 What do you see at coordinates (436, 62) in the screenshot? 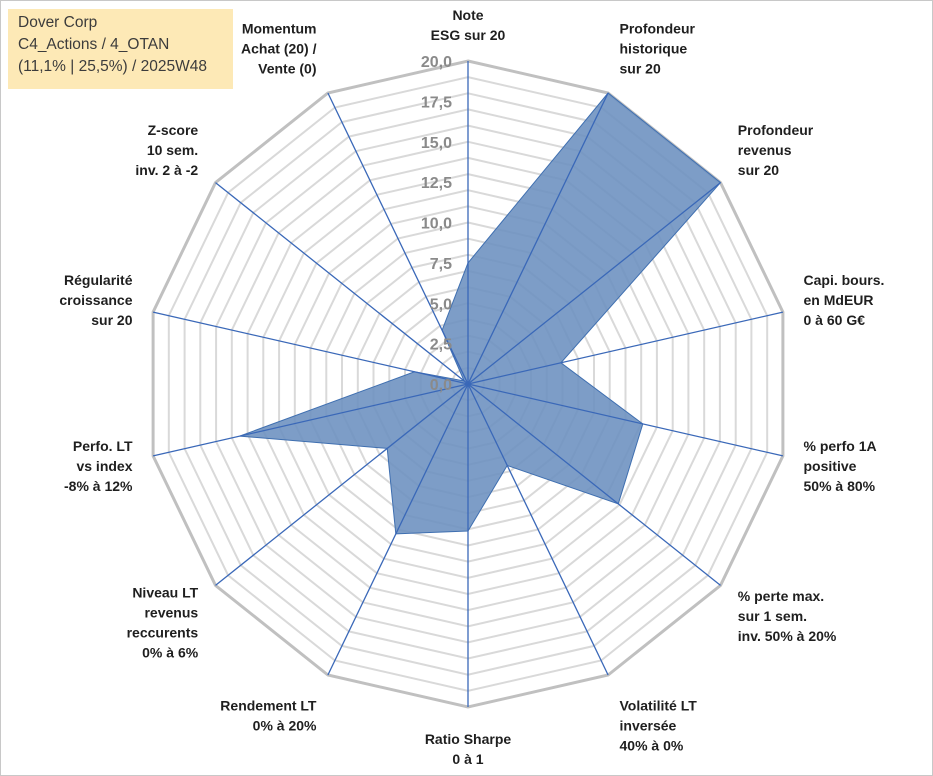
I see `tick-label: 20,0` at bounding box center [436, 62].